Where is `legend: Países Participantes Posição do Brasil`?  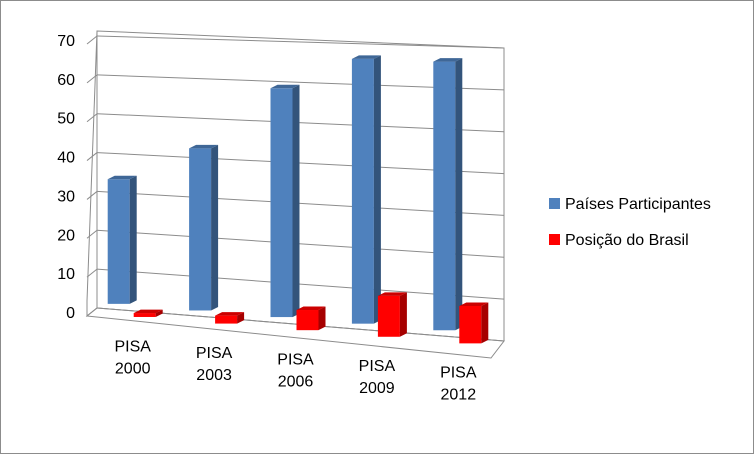
legend: Países Participantes Posição do Brasil is located at coordinates (630, 222).